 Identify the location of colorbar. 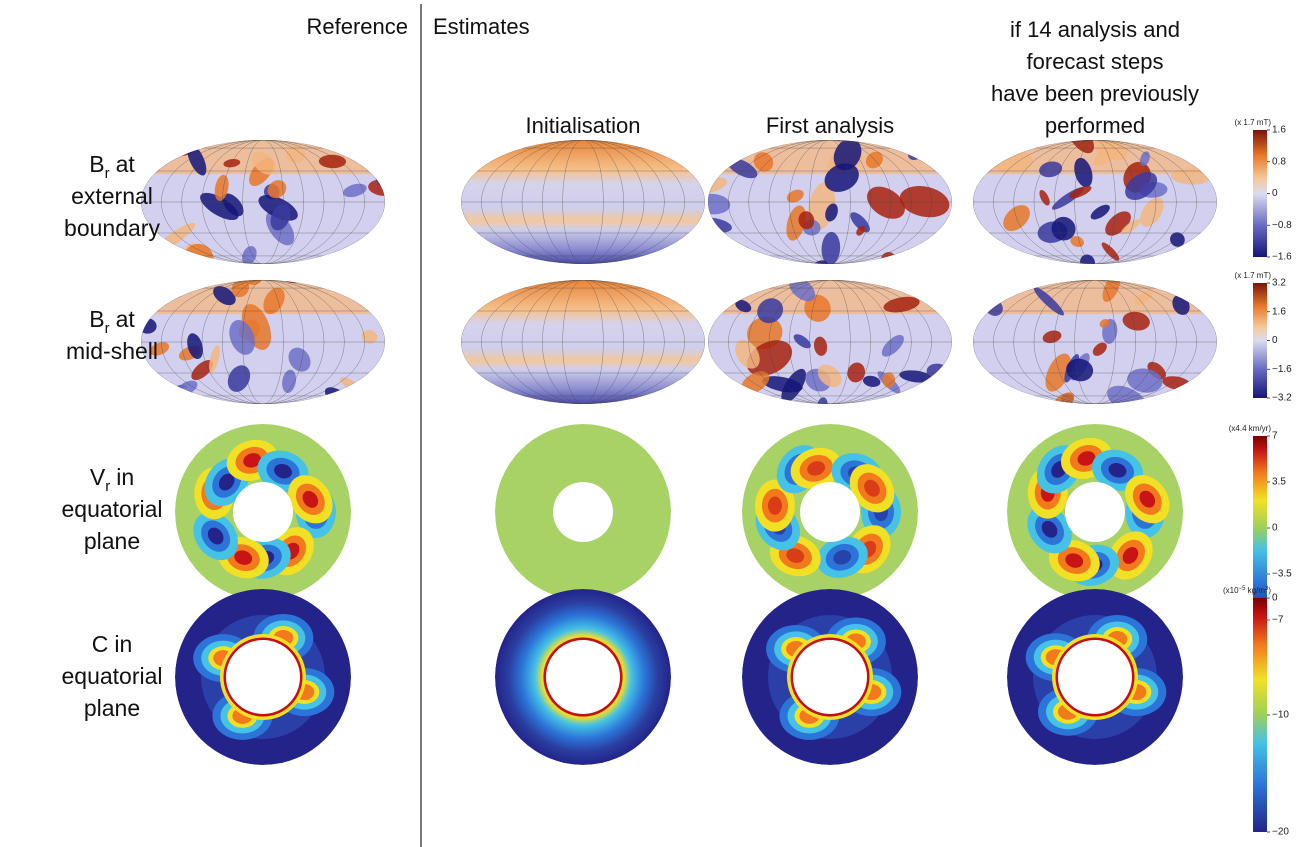
(1260, 715).